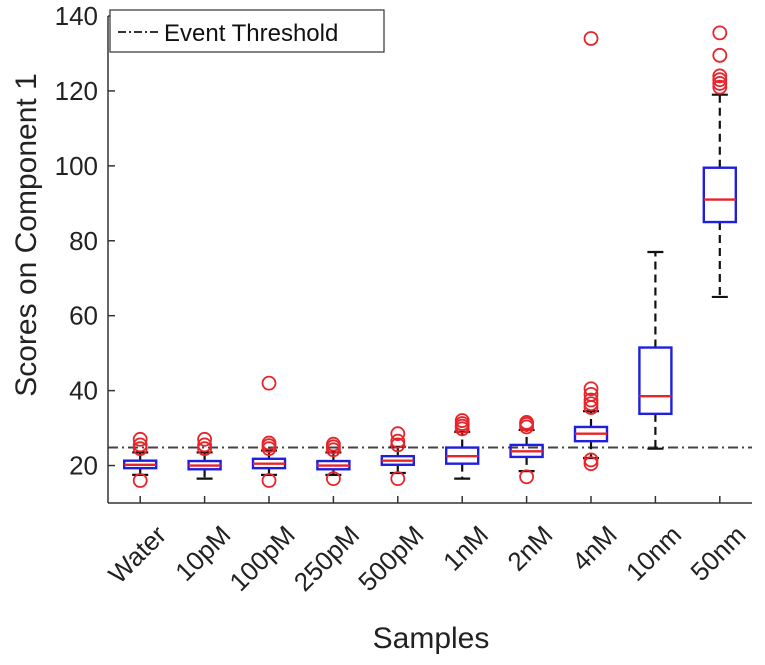 The image size is (765, 665). I want to click on x-tick-label: 4nM, so click(594, 548).